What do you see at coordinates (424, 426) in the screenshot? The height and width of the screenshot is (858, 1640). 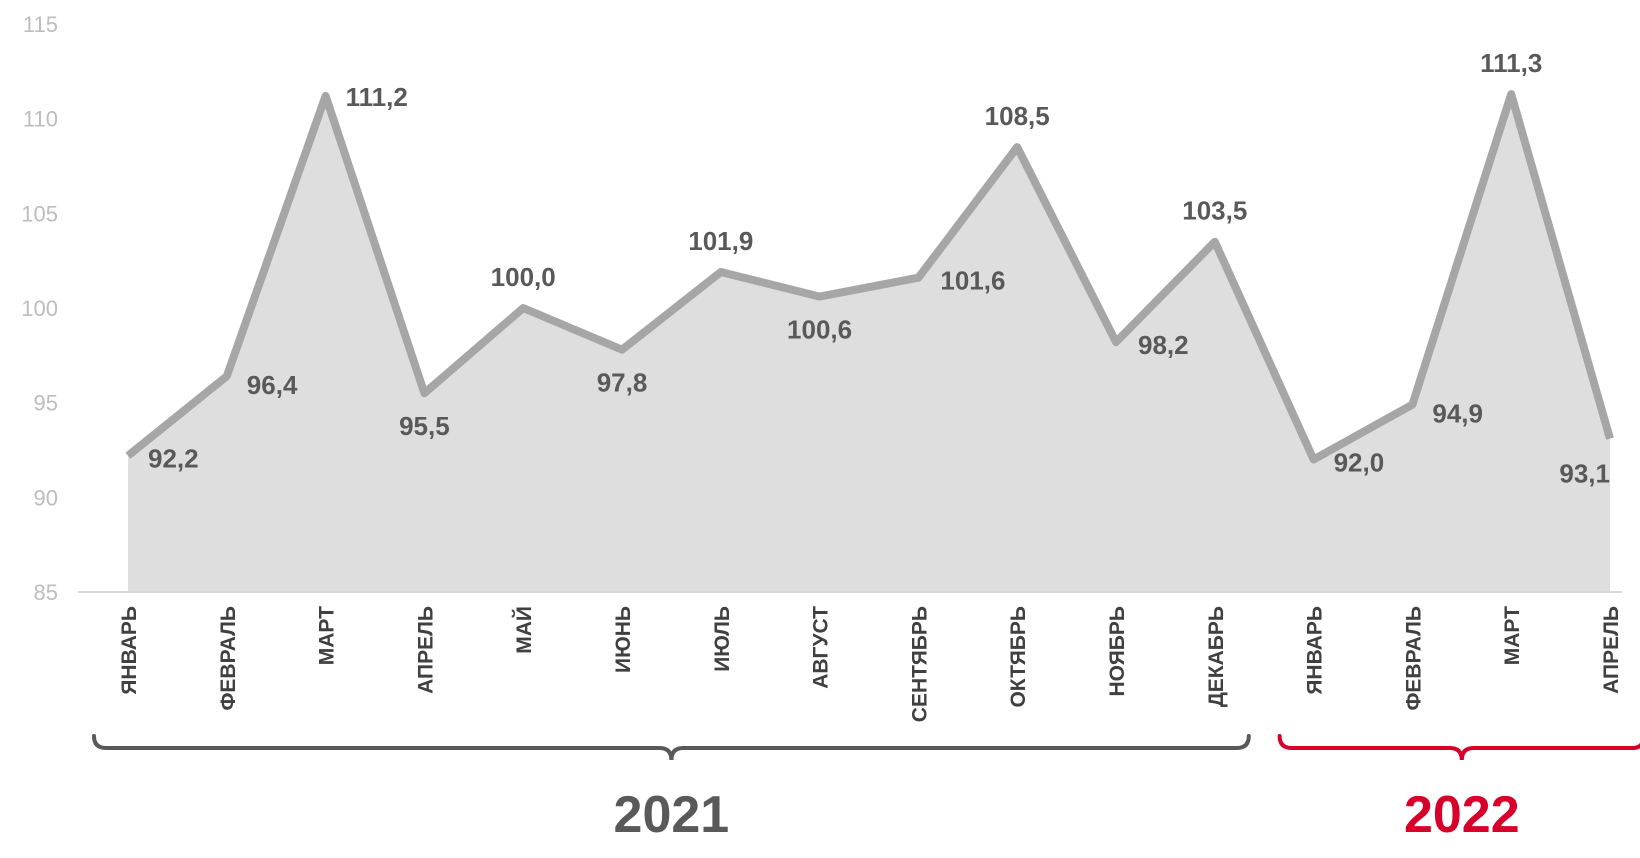 I see `data-label: 95,5` at bounding box center [424, 426].